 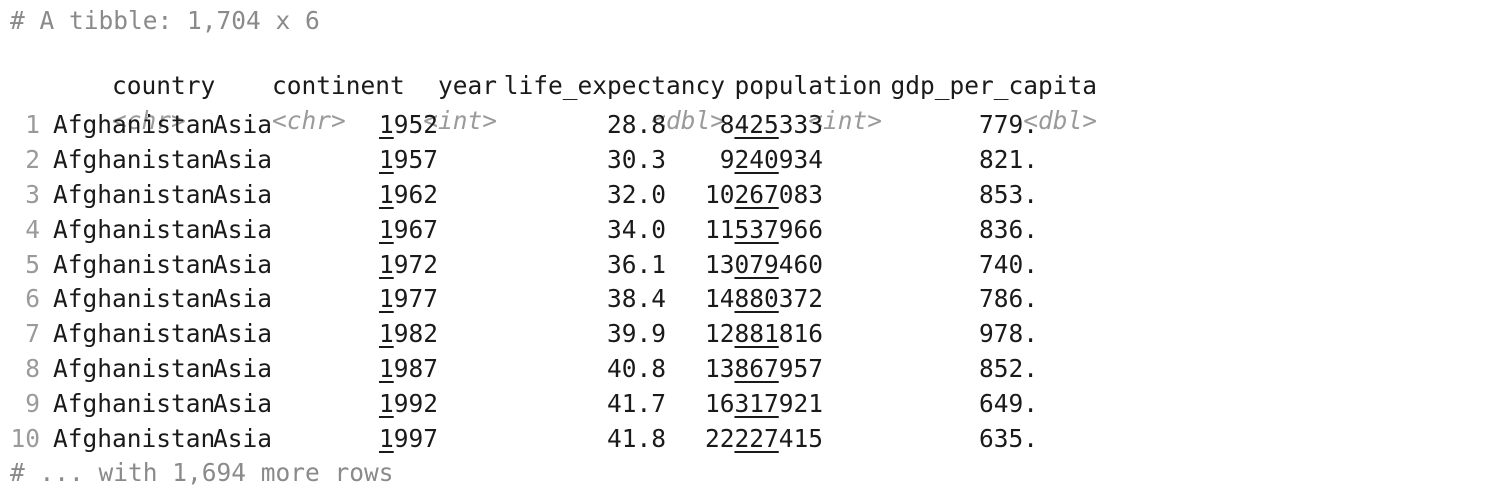 What do you see at coordinates (309, 120) in the screenshot?
I see `column-type-continent: <chr>` at bounding box center [309, 120].